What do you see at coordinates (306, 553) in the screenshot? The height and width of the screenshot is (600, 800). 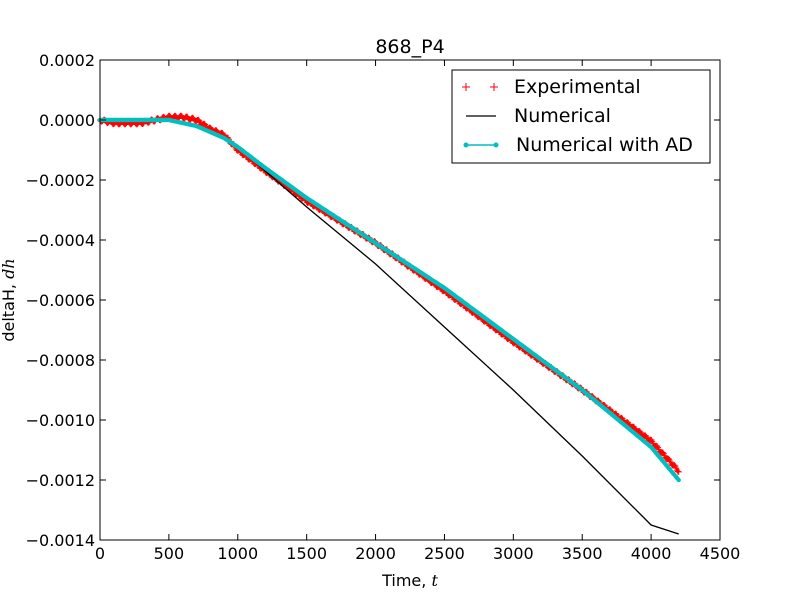 I see `x-tick-label: 1500` at bounding box center [306, 553].